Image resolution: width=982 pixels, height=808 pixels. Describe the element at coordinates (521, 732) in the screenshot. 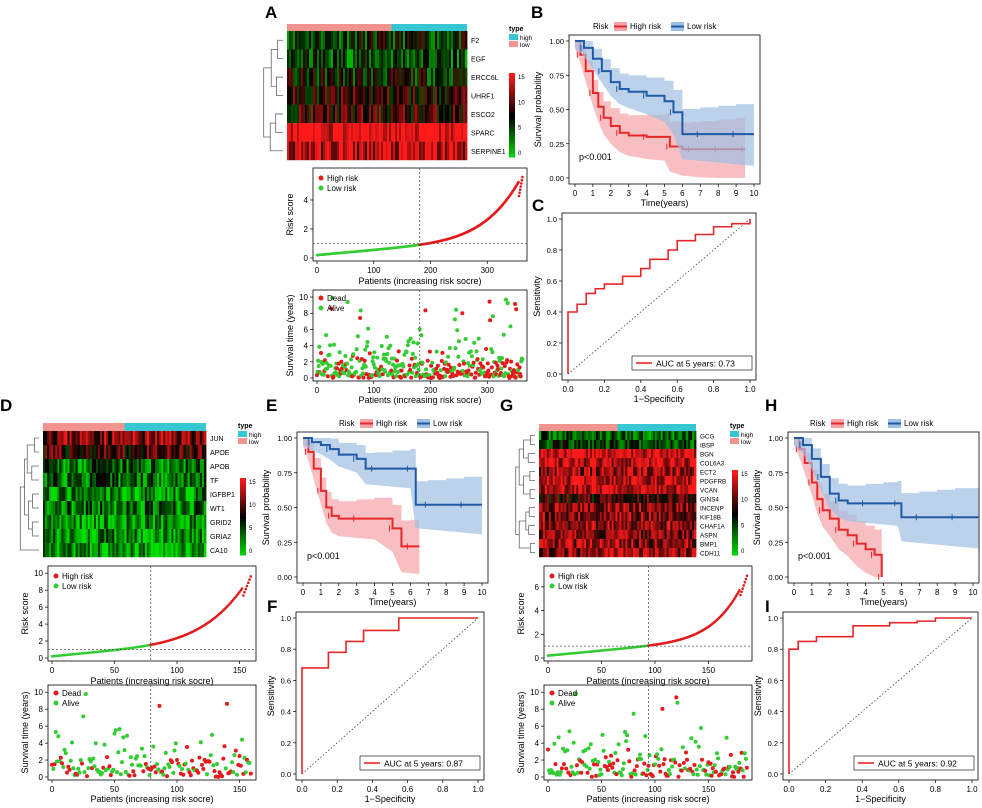

I see `y-axis-label: Survival time (years)` at that location.